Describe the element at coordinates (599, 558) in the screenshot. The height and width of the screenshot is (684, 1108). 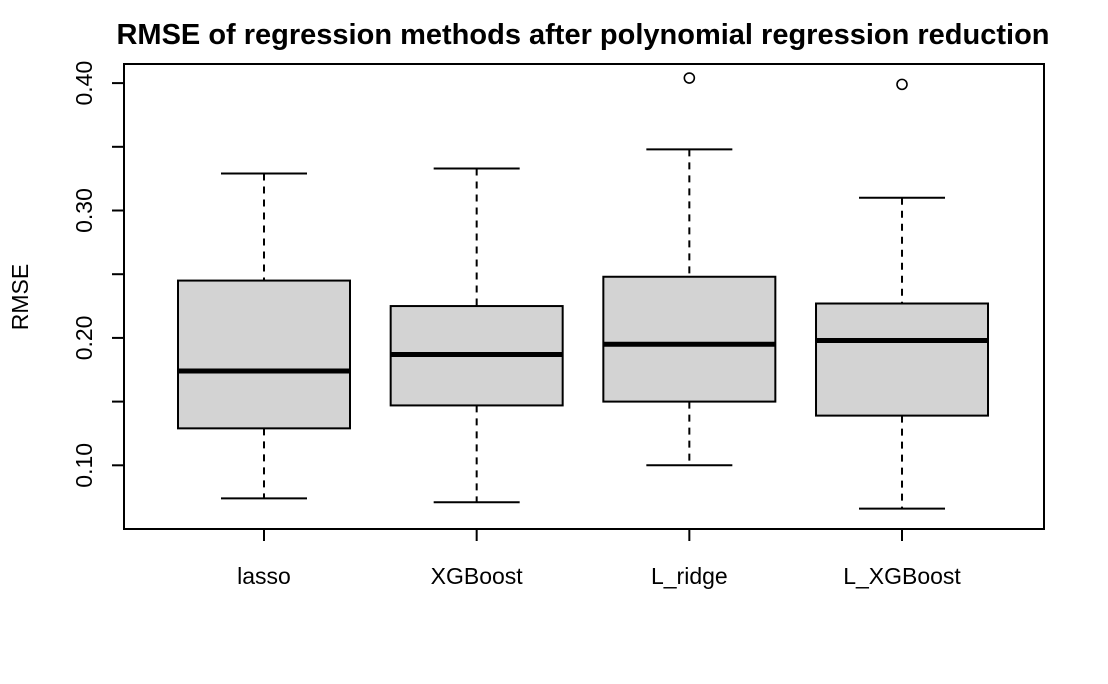
I see `x-axis: lasso XGBoost L_ridge L_XGBoost` at that location.